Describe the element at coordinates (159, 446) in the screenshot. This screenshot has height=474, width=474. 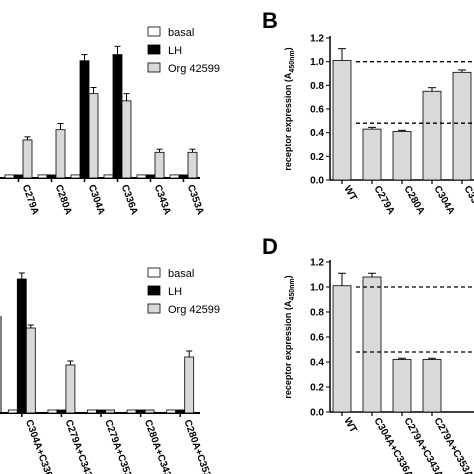
I see `x-tick-label: C280A+C343A` at that location.